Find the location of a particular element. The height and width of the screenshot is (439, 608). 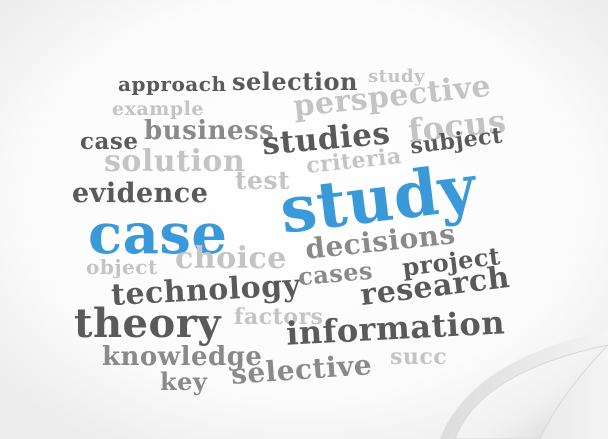

word-solution: solution is located at coordinates (175, 161).